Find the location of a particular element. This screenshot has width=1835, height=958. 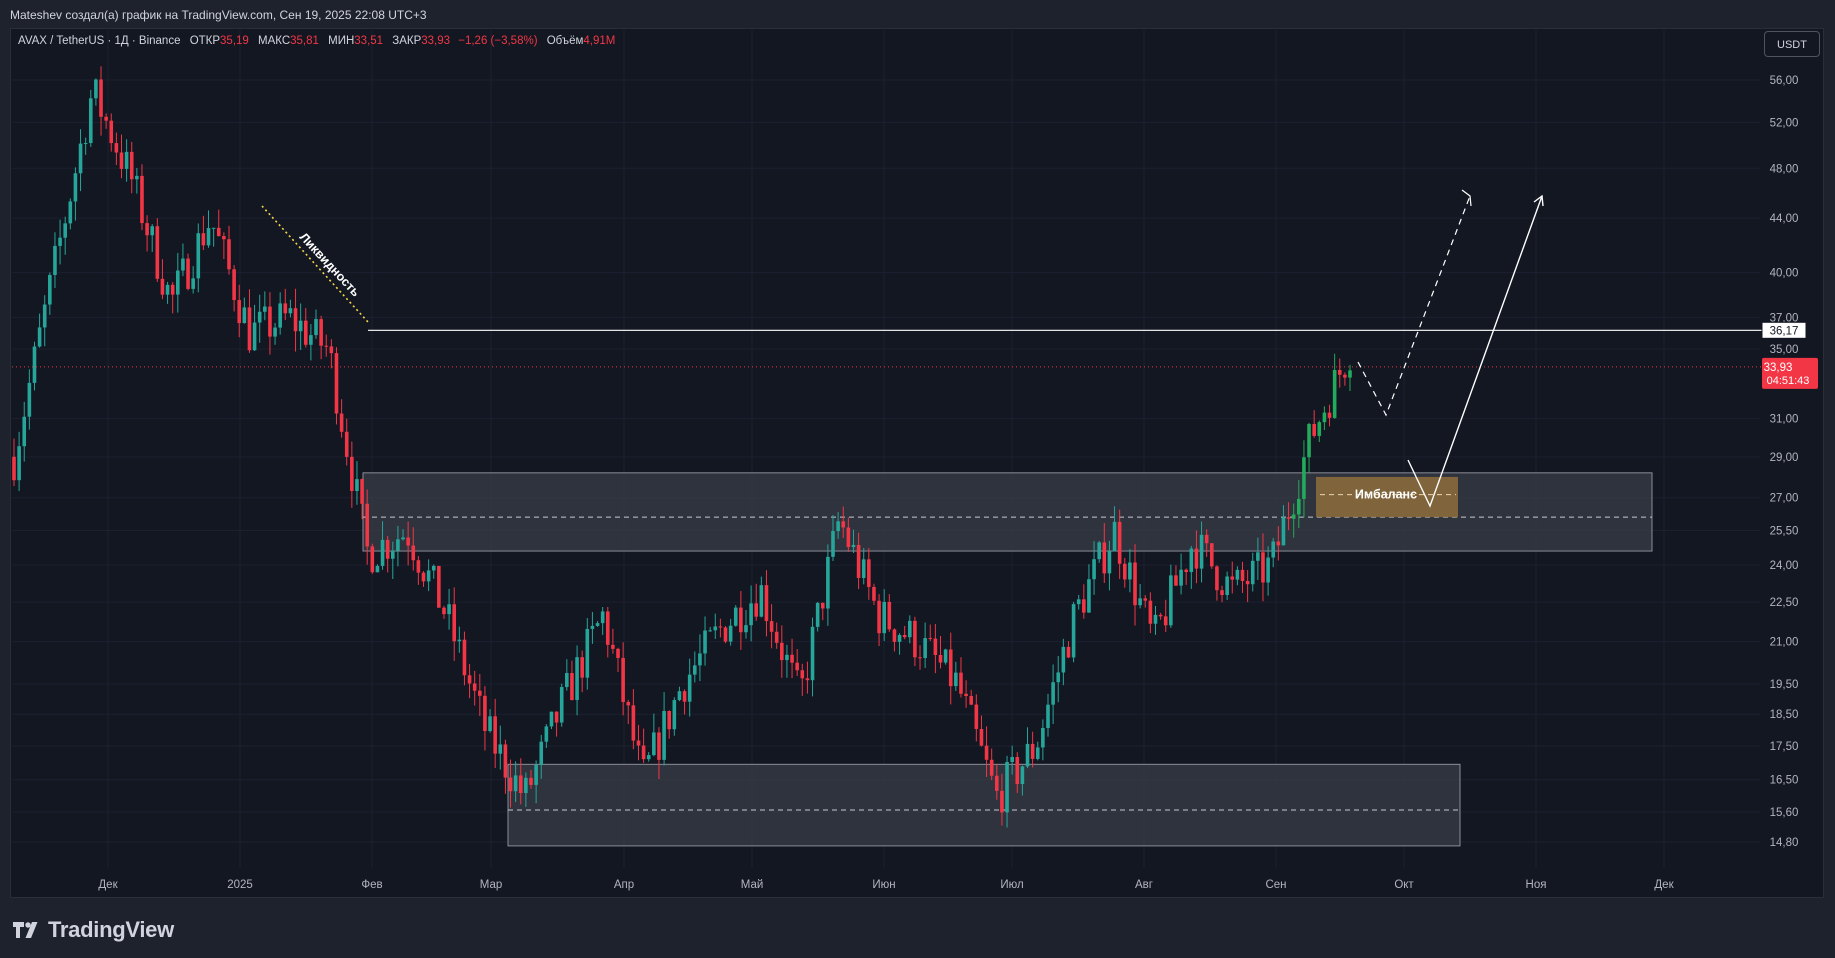

last-price-label: 33,93 is located at coordinates (1778, 368).